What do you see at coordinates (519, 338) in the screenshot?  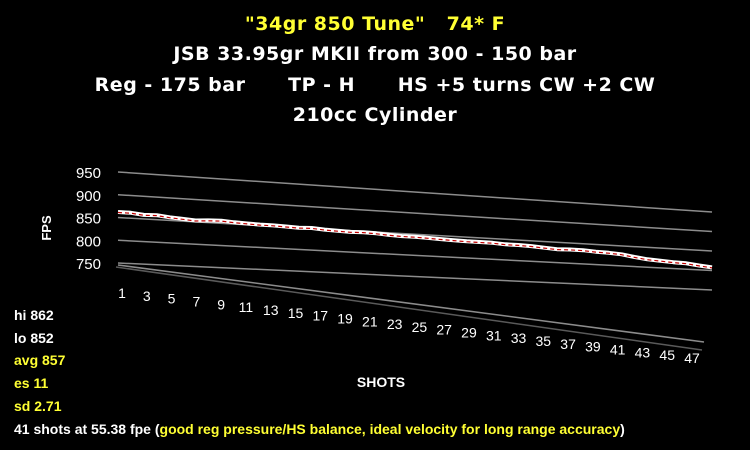 I see `x-tick-label-33: 33` at bounding box center [519, 338].